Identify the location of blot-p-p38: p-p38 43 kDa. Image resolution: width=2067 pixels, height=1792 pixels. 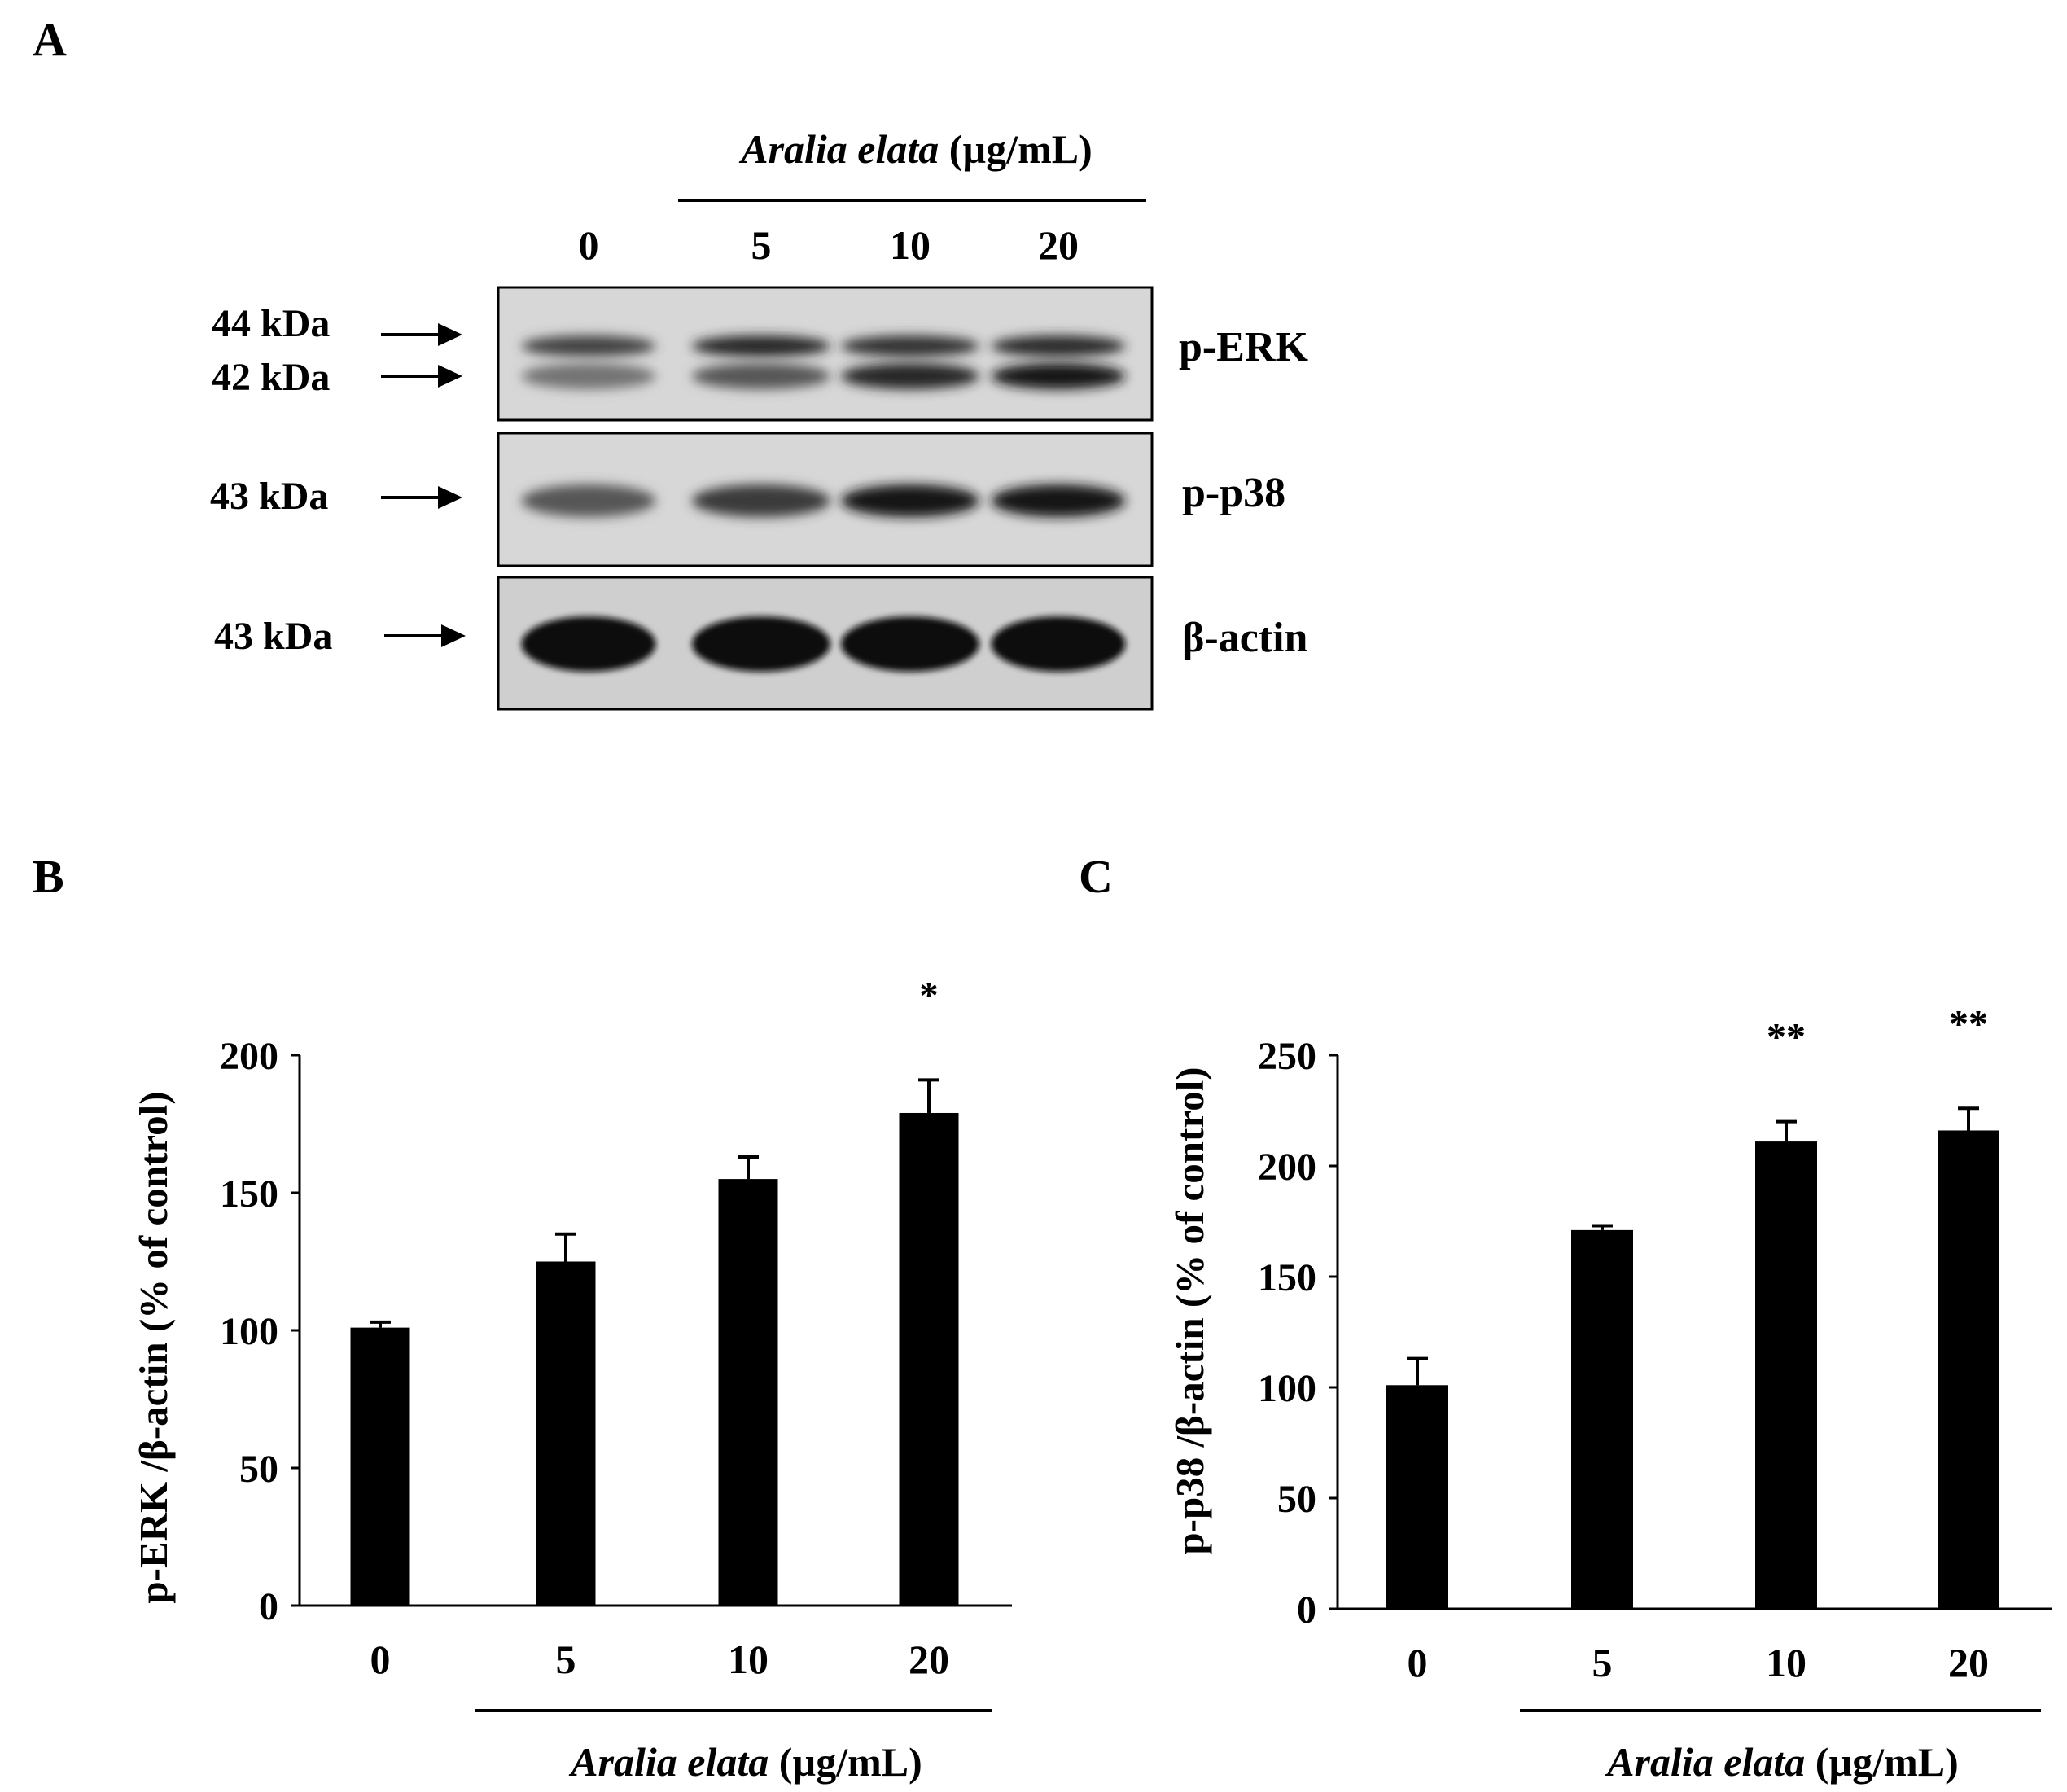
(747, 500).